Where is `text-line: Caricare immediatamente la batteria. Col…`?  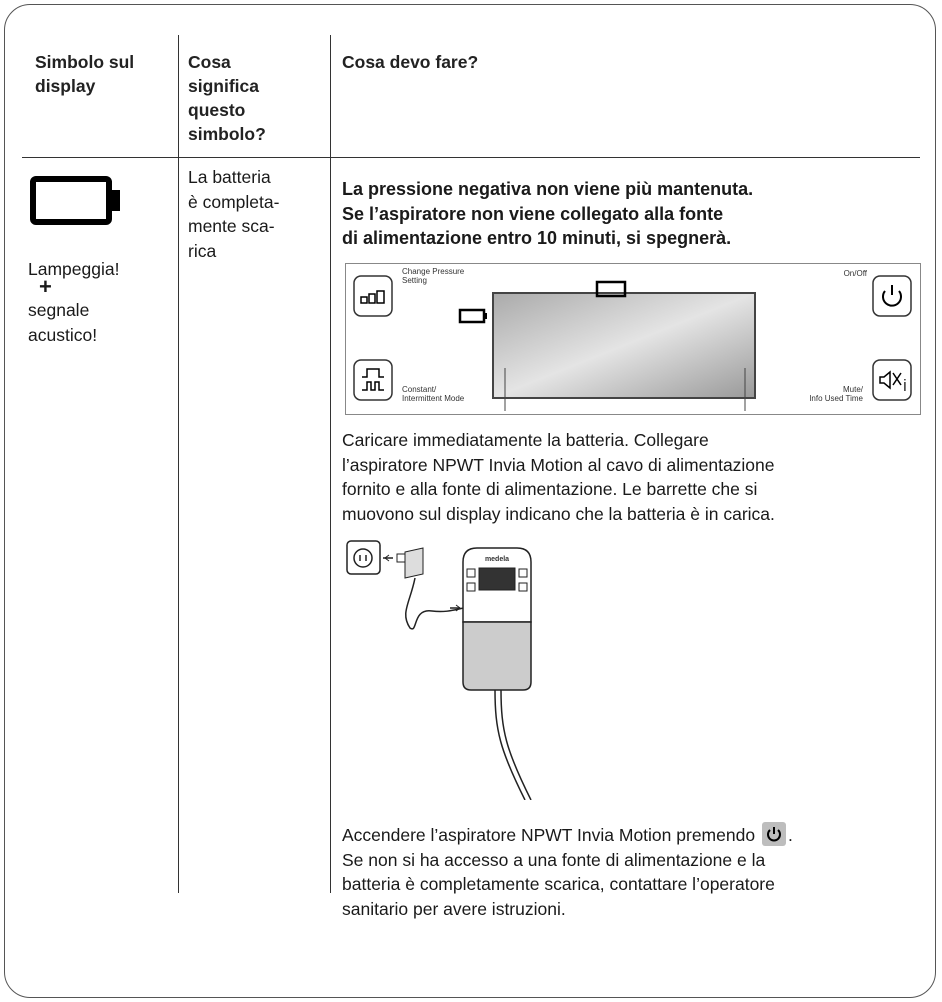
text-line: Caricare immediatamente la batteria. Col… is located at coordinates (525, 440).